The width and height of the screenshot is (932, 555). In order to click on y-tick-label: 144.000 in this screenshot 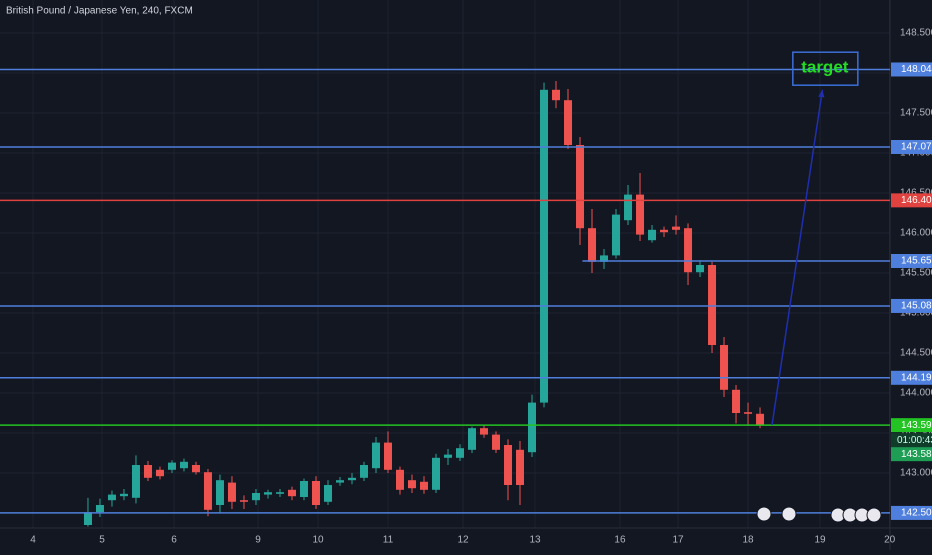, I will do `click(916, 393)`.